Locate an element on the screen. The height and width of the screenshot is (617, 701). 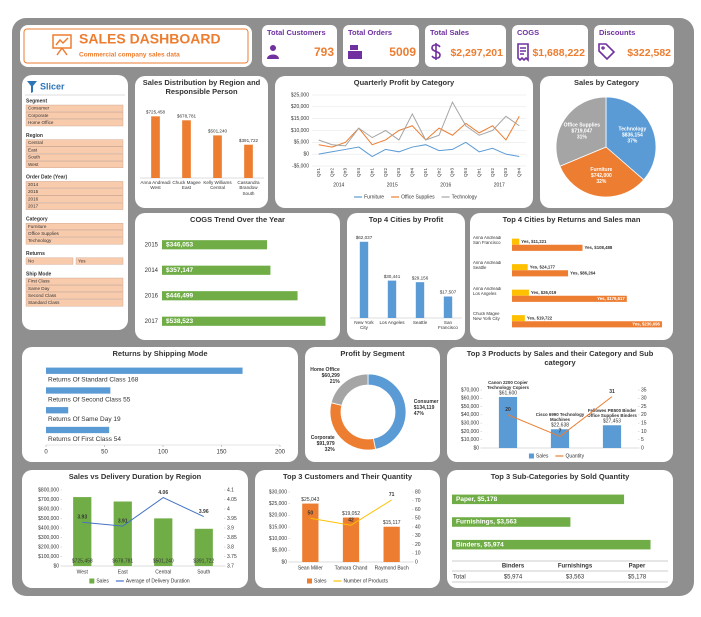
data-label: Home Office is located at coordinates (325, 370).